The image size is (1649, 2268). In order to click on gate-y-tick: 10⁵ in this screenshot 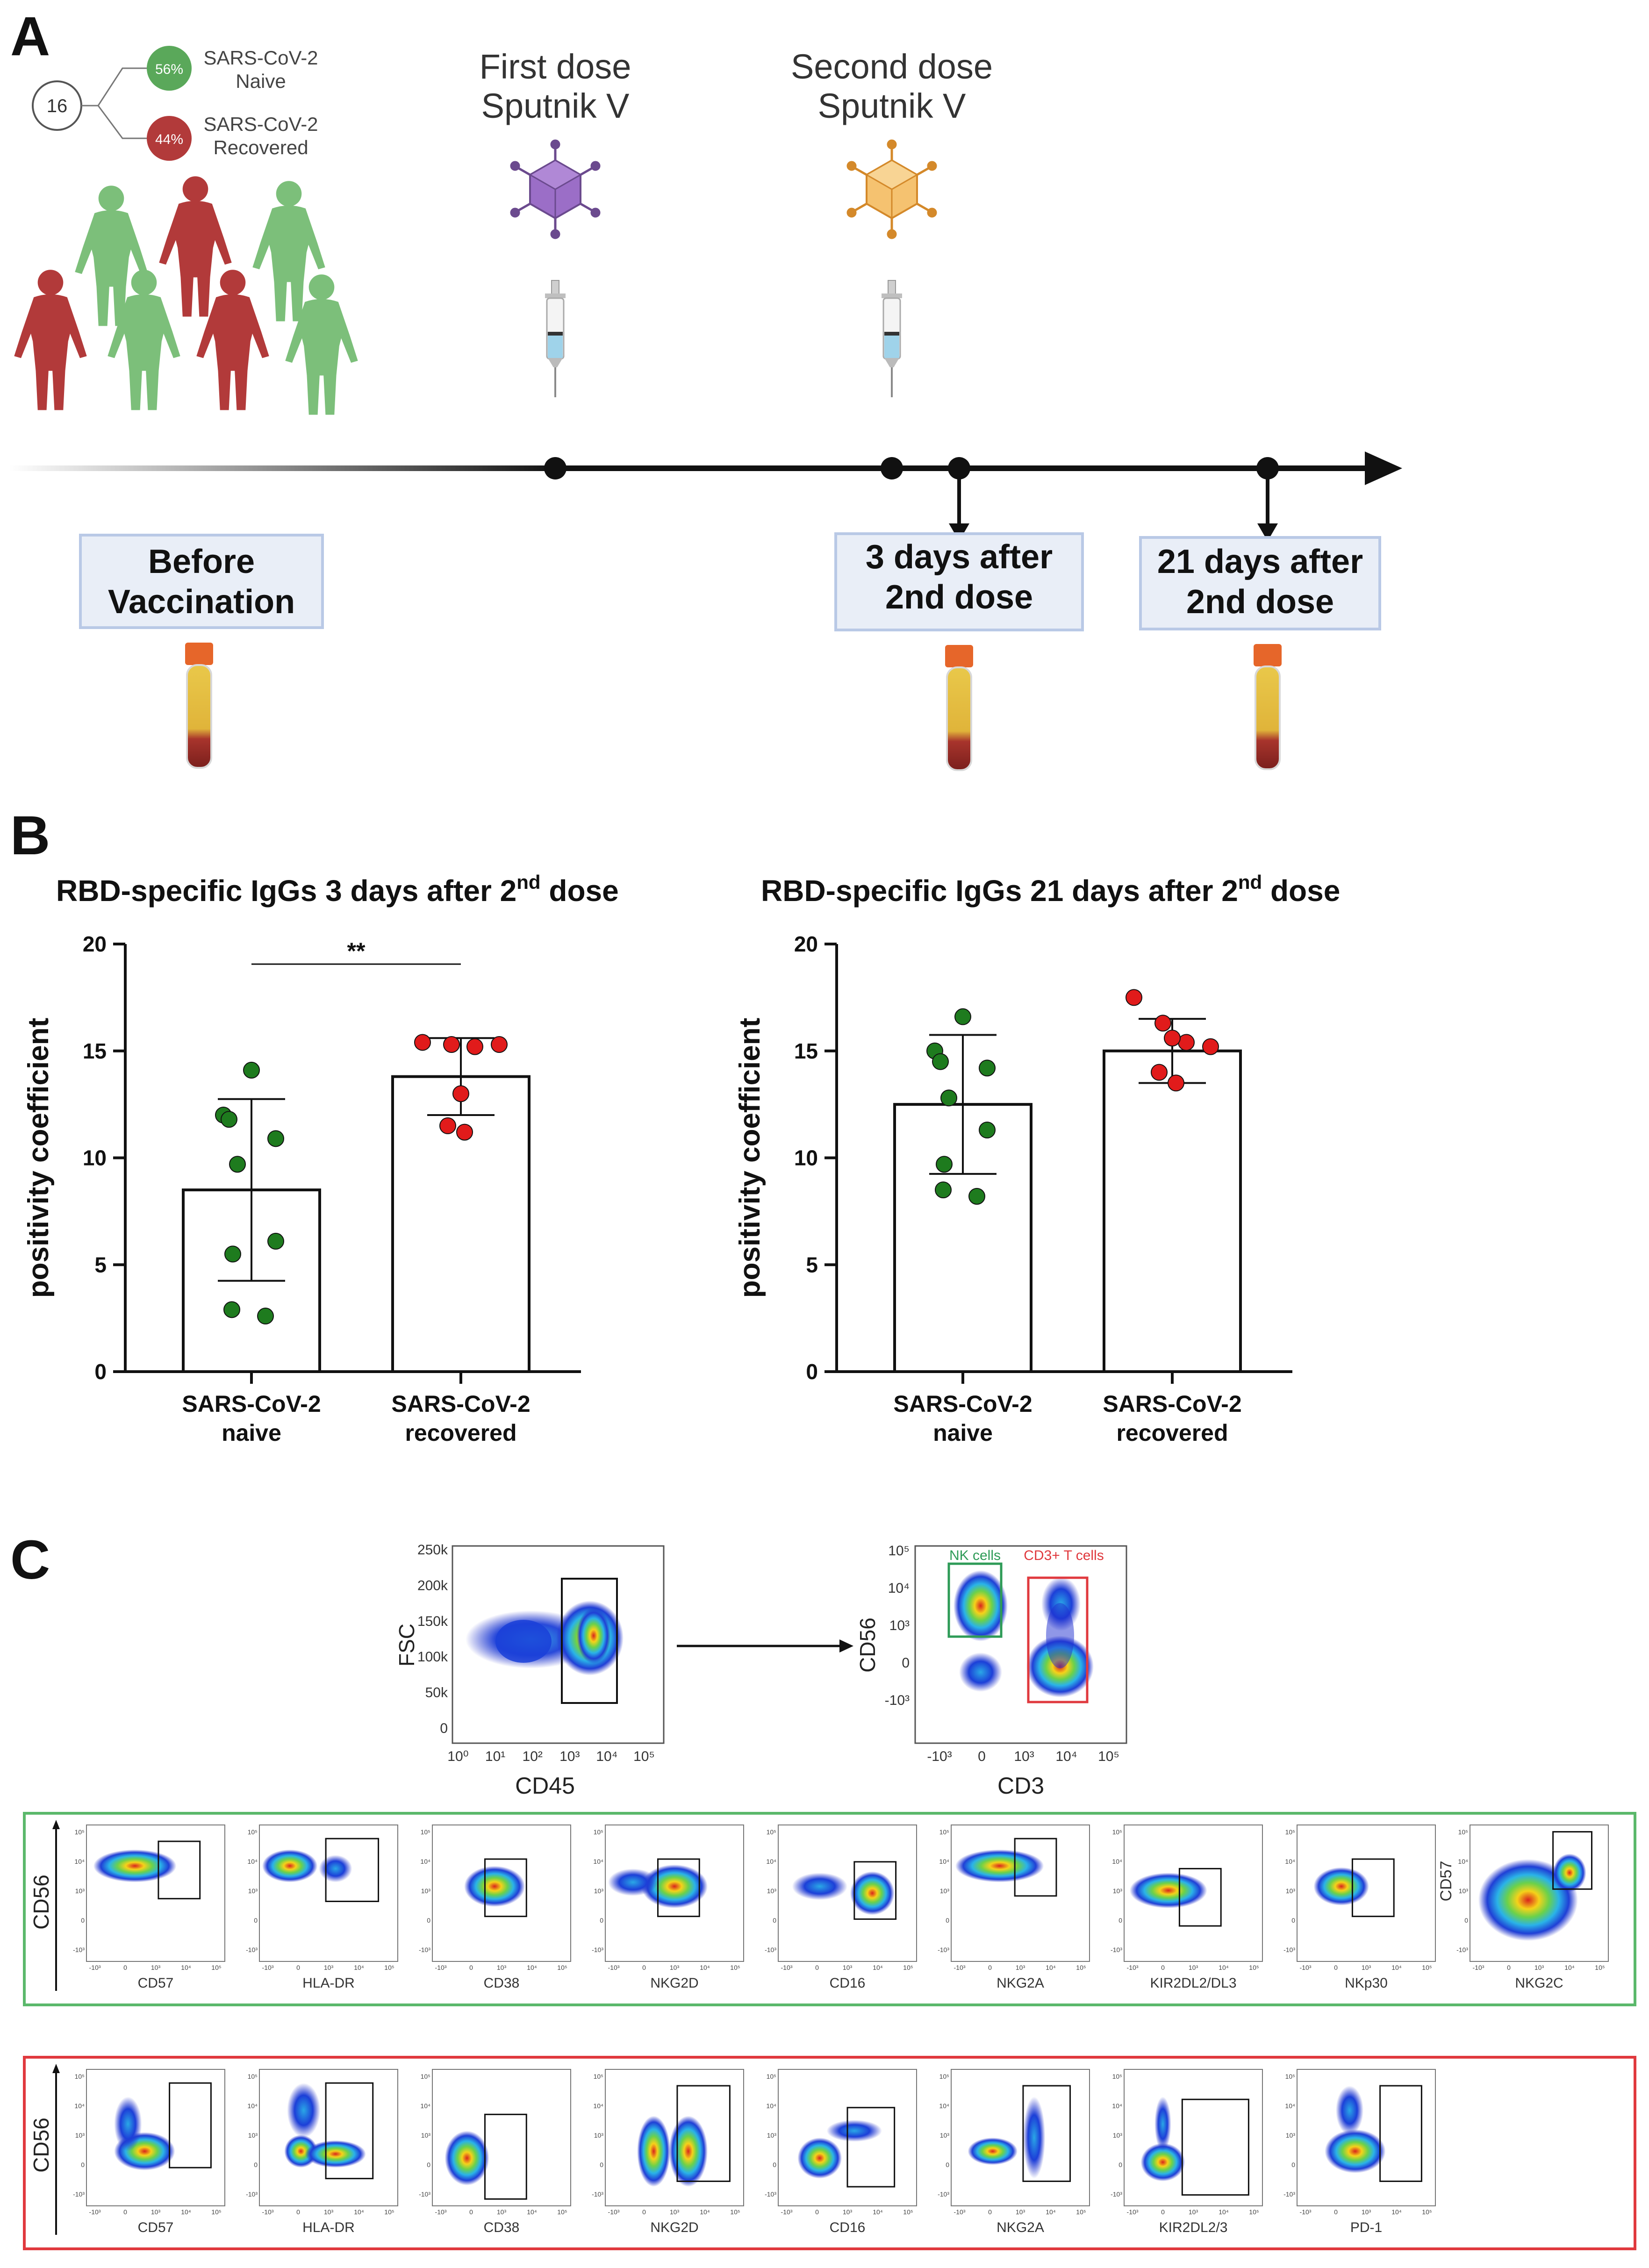, I will do `click(899, 1551)`.